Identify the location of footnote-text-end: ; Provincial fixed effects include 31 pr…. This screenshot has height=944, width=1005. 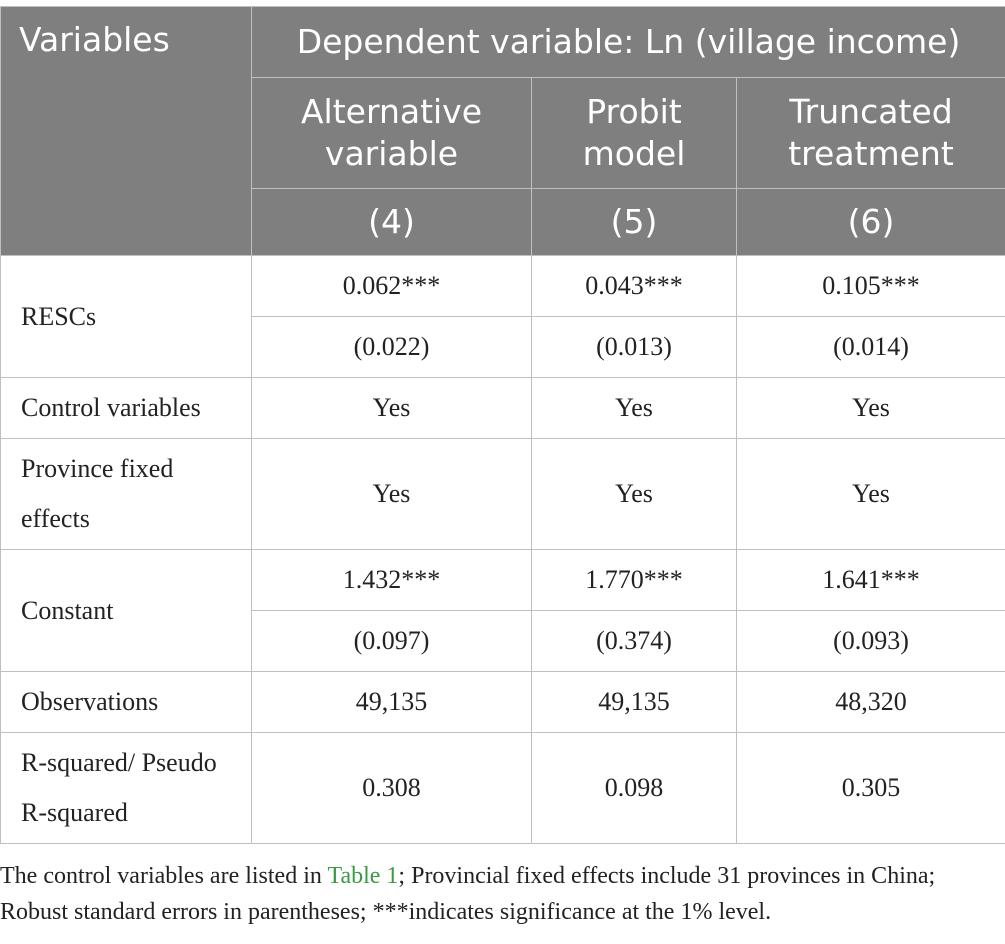
(468, 894).